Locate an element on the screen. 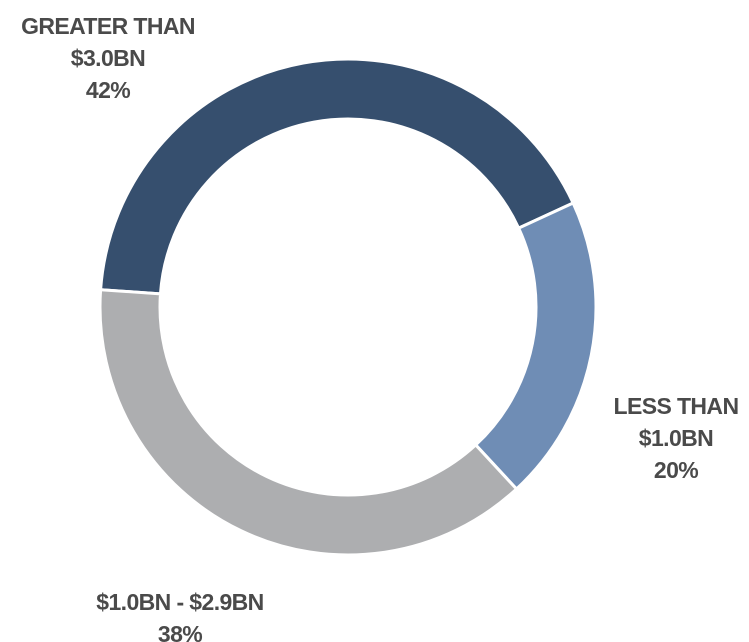  category-label: $1.0BN - $2.9BN is located at coordinates (180, 602).